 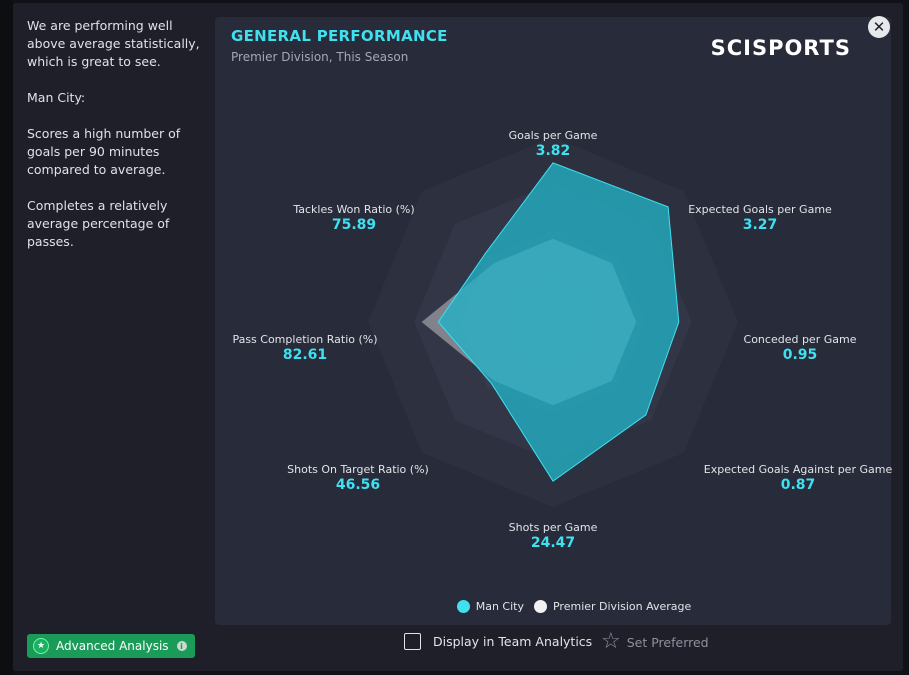 I want to click on chart-legend: Man City Premier Division Average, so click(x=553, y=606).